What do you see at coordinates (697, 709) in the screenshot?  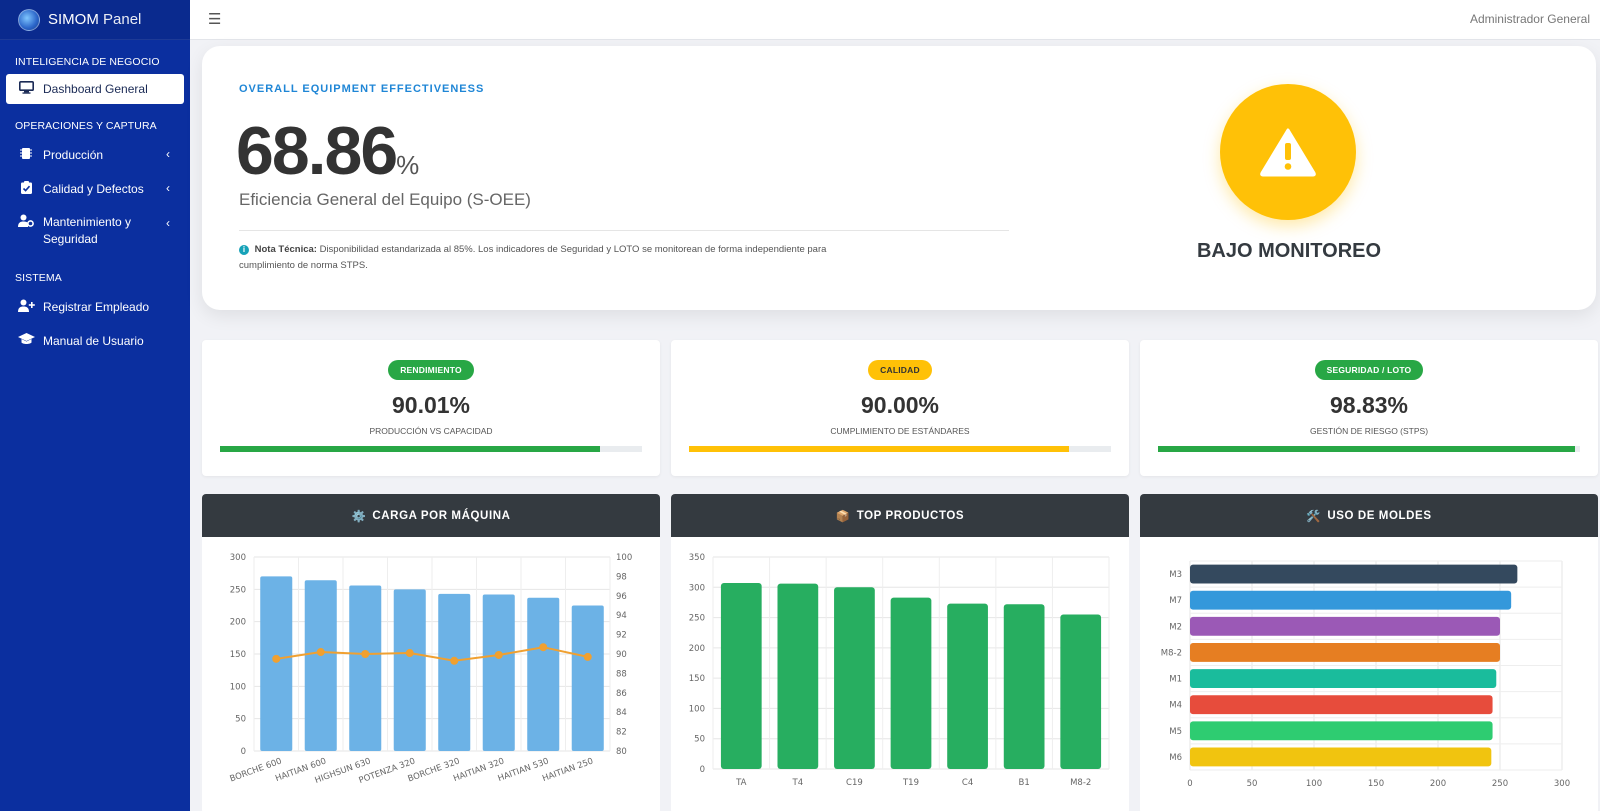 I see `y-tick-label: 100` at bounding box center [697, 709].